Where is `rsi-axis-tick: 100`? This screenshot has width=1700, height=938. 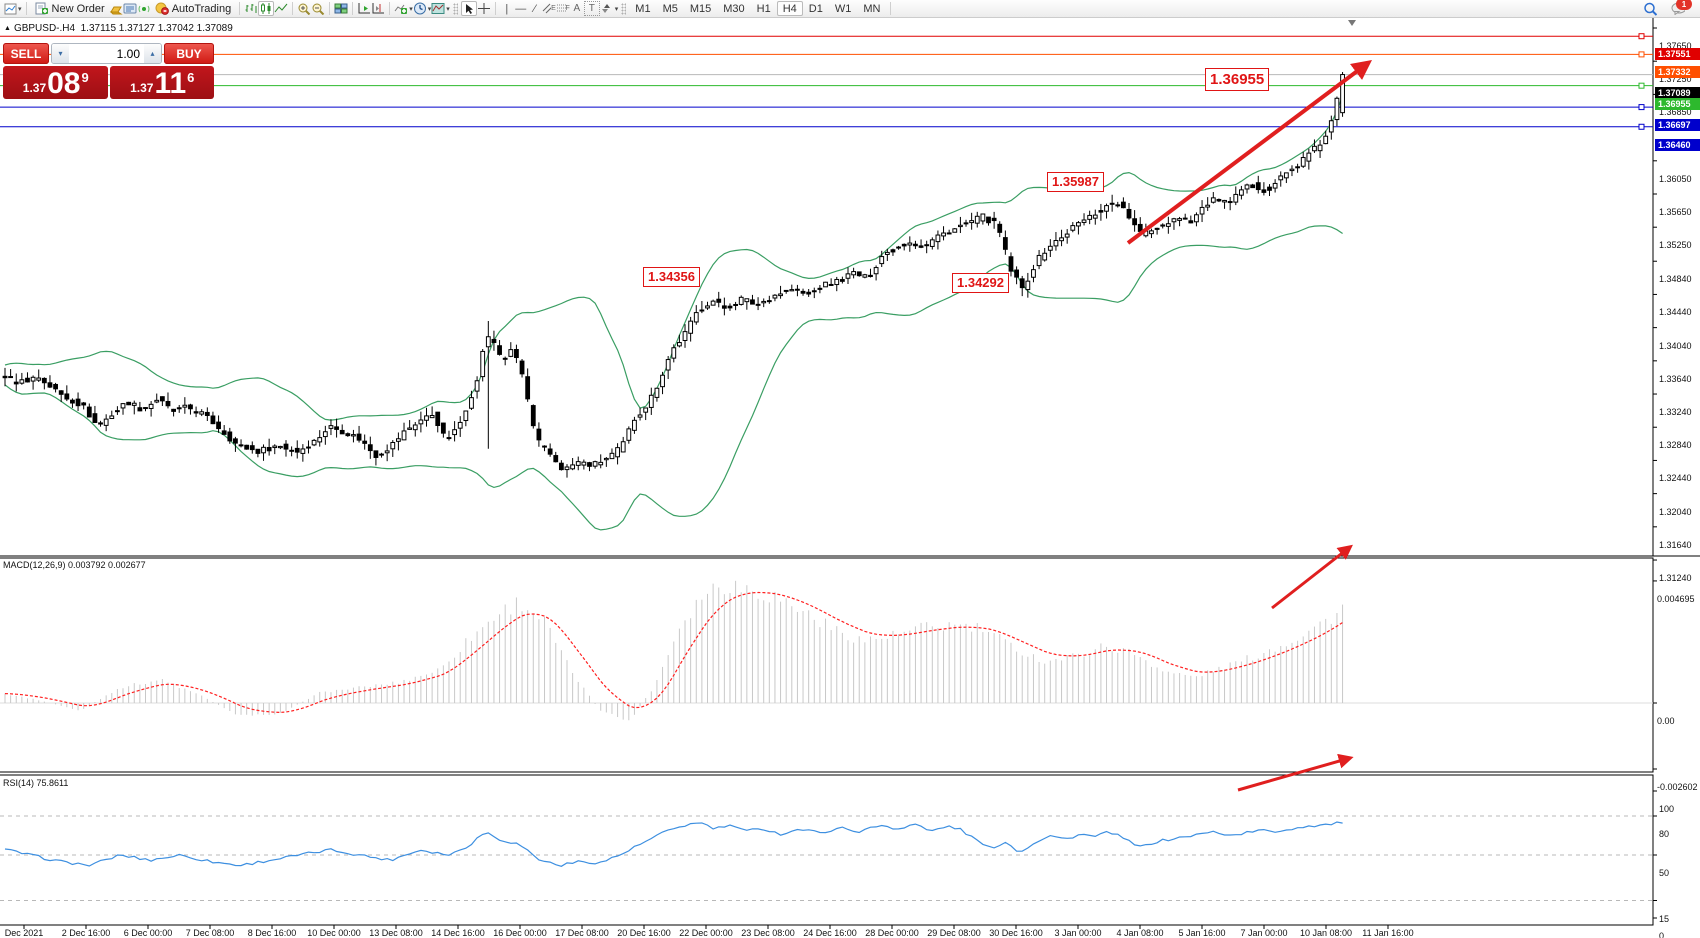
rsi-axis-tick: 100 is located at coordinates (1667, 809).